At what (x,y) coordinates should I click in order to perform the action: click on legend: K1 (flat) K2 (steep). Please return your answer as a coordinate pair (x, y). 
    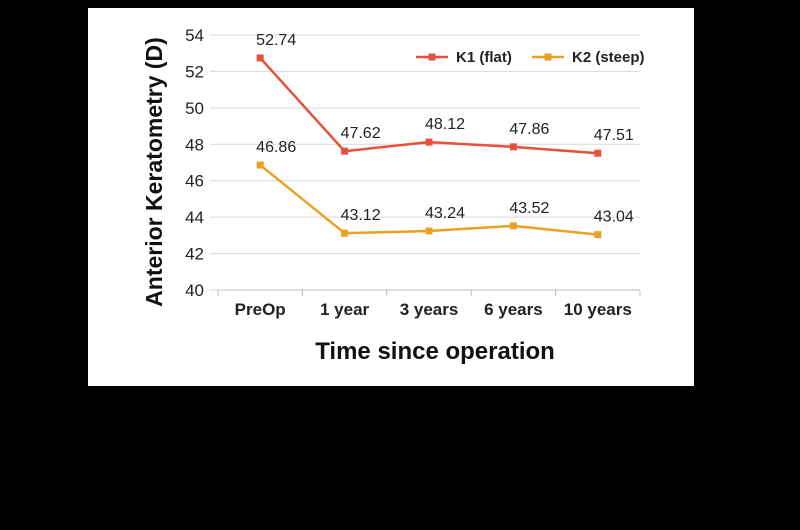
    Looking at the image, I should click on (530, 57).